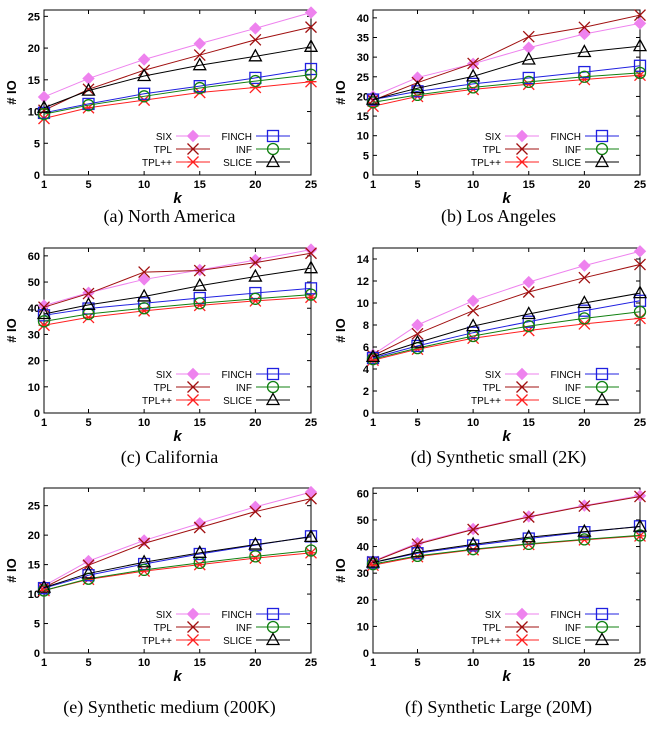 This screenshot has height=730, width=651. What do you see at coordinates (486, 401) in the screenshot?
I see `legend-label-tplpp: TPL++` at bounding box center [486, 401].